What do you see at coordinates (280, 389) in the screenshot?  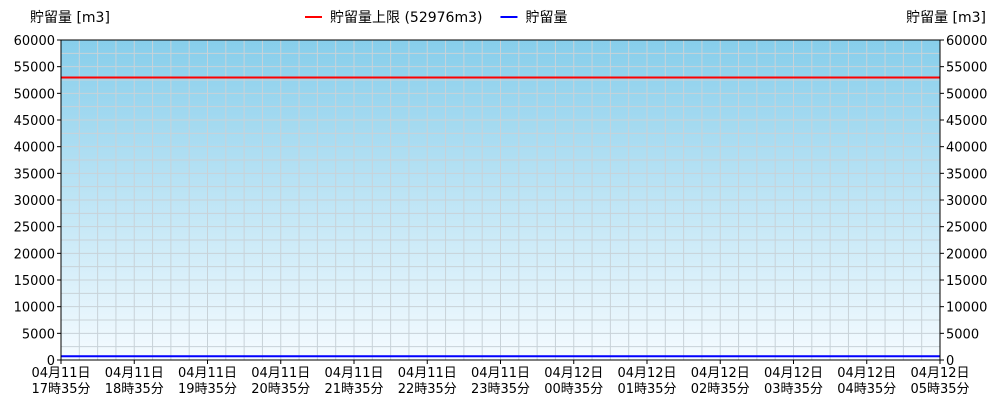 I see `x-tick-label-time: 20時35分` at bounding box center [280, 389].